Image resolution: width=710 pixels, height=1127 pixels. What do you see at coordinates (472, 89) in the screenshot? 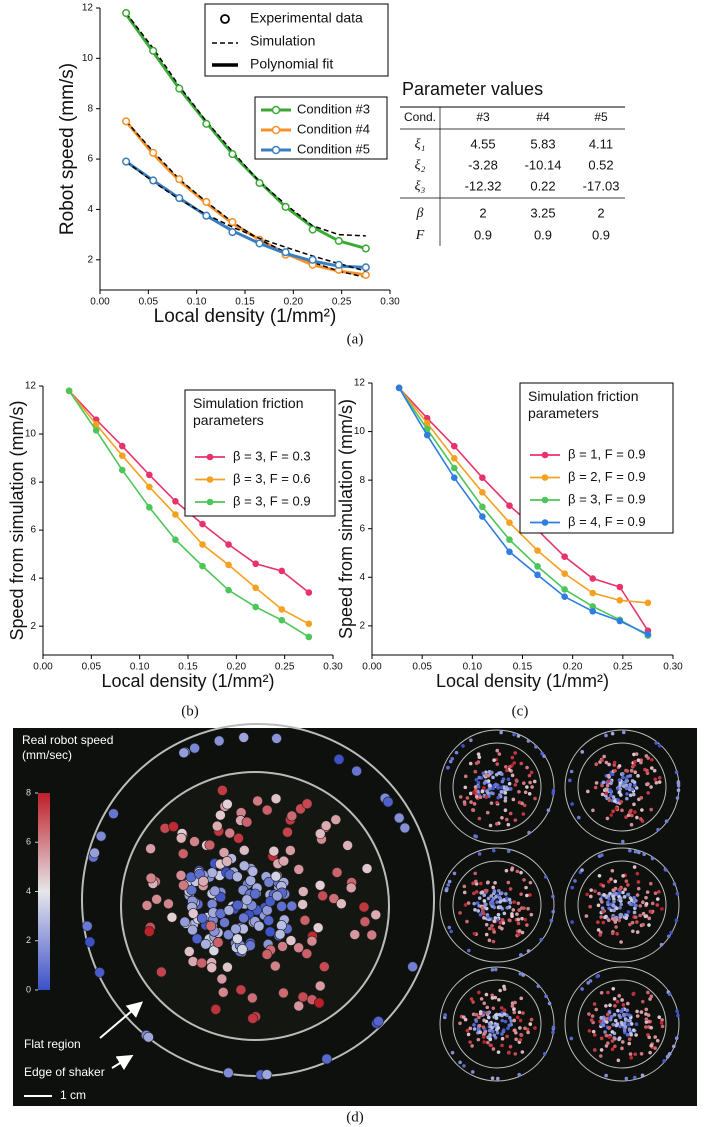
I see `table-title: Parameter values` at bounding box center [472, 89].